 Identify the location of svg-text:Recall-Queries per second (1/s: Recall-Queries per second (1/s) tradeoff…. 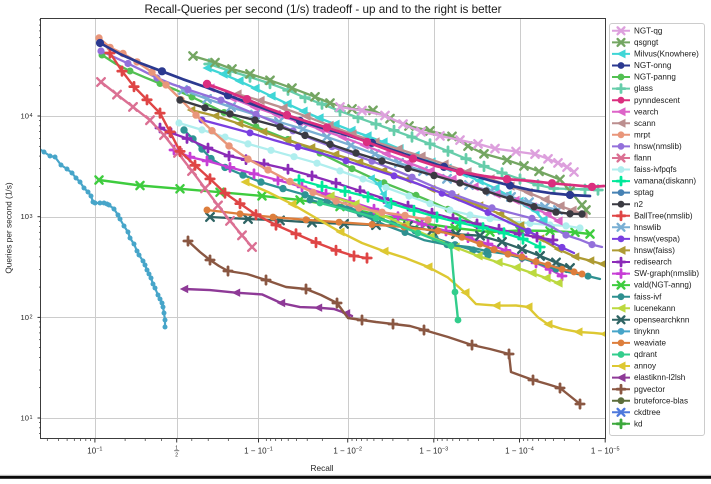
(322, 9).